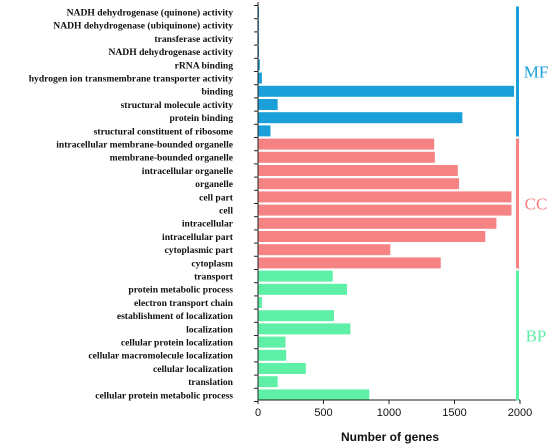 Image resolution: width=550 pixels, height=447 pixels. Describe the element at coordinates (188, 171) in the screenshot. I see `category-label: intracellular organelle` at that location.